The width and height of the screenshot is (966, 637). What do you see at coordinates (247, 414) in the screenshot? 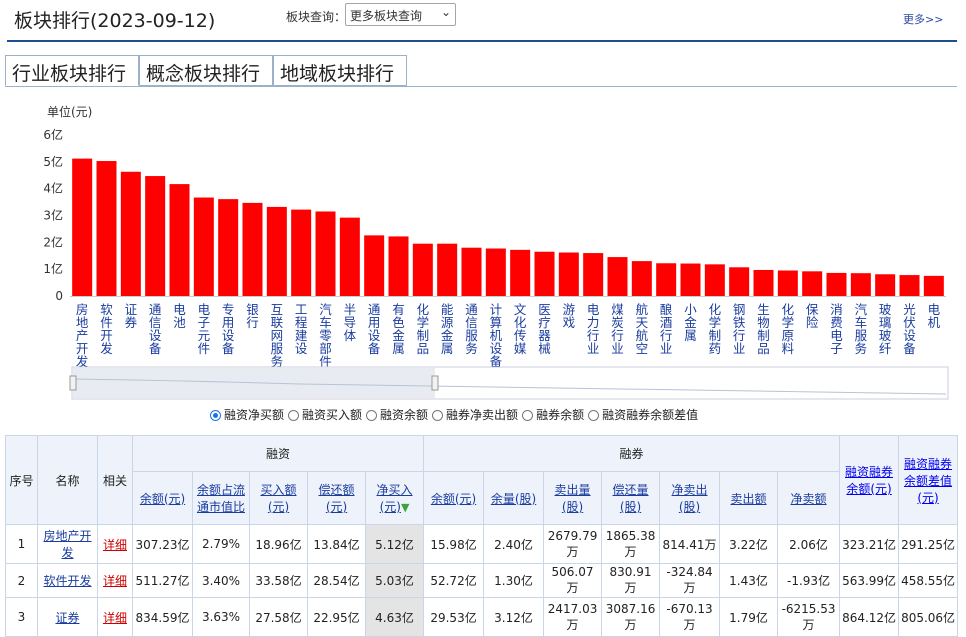
I see `metric-radio-0: 融资净买额` at bounding box center [247, 414].